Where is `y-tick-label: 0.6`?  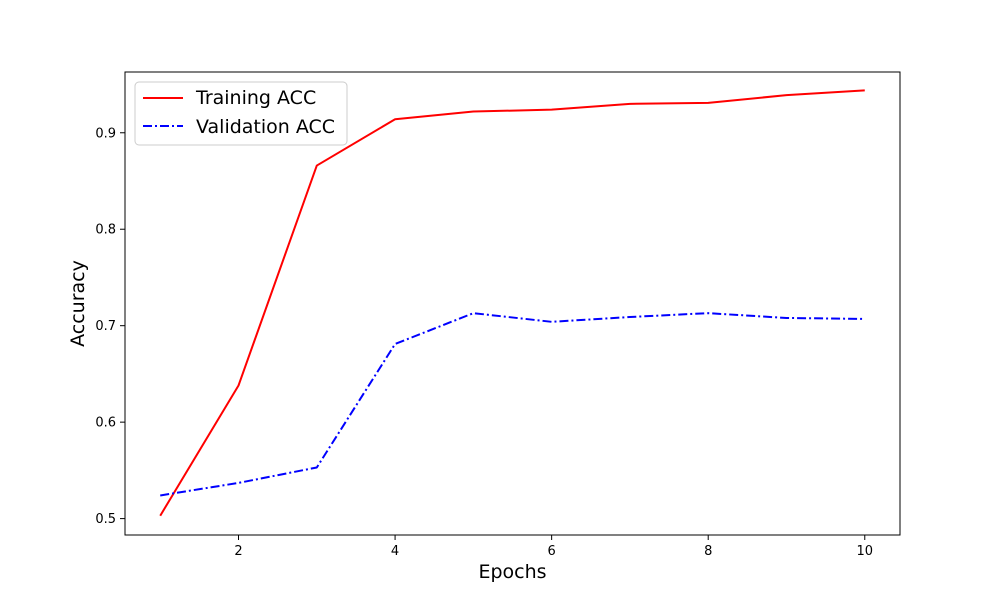
y-tick-label: 0.6 is located at coordinates (105, 423).